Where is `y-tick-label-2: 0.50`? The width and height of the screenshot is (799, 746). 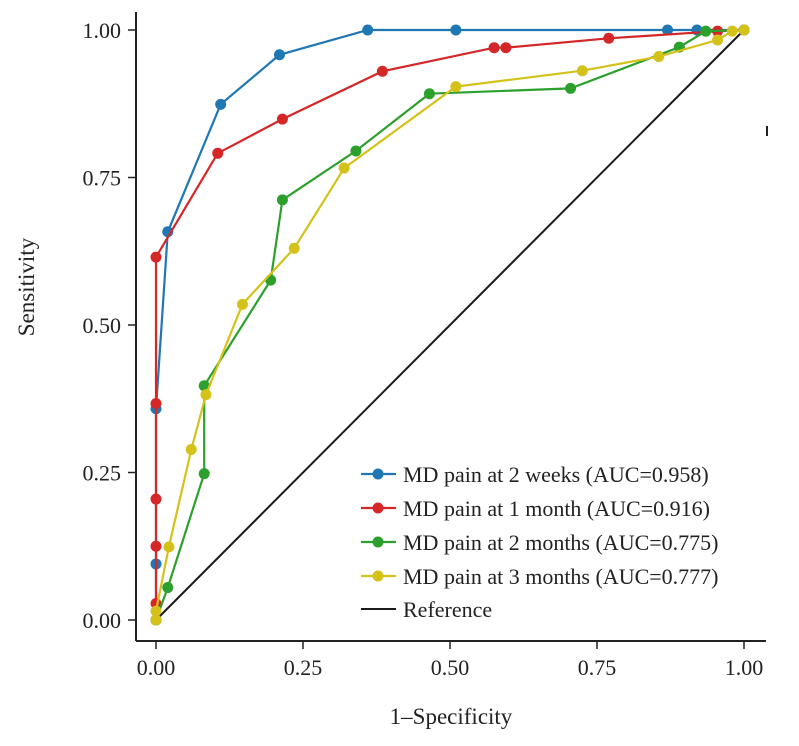 y-tick-label-2: 0.50 is located at coordinates (102, 325).